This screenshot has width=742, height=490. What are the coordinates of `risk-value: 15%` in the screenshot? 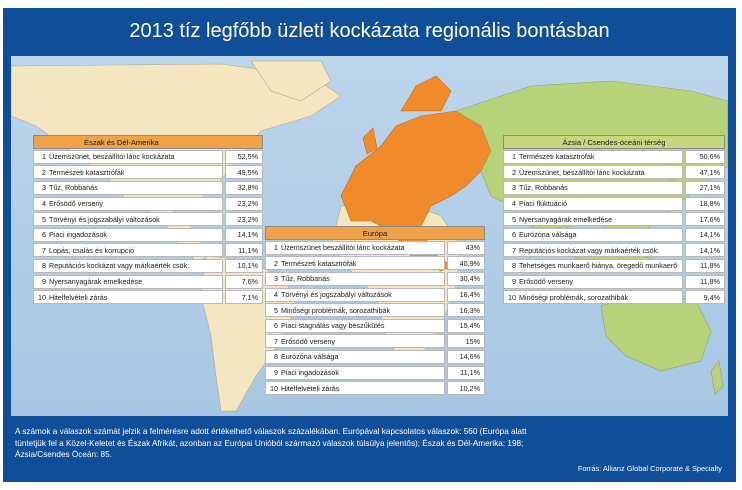 It's located at (466, 341).